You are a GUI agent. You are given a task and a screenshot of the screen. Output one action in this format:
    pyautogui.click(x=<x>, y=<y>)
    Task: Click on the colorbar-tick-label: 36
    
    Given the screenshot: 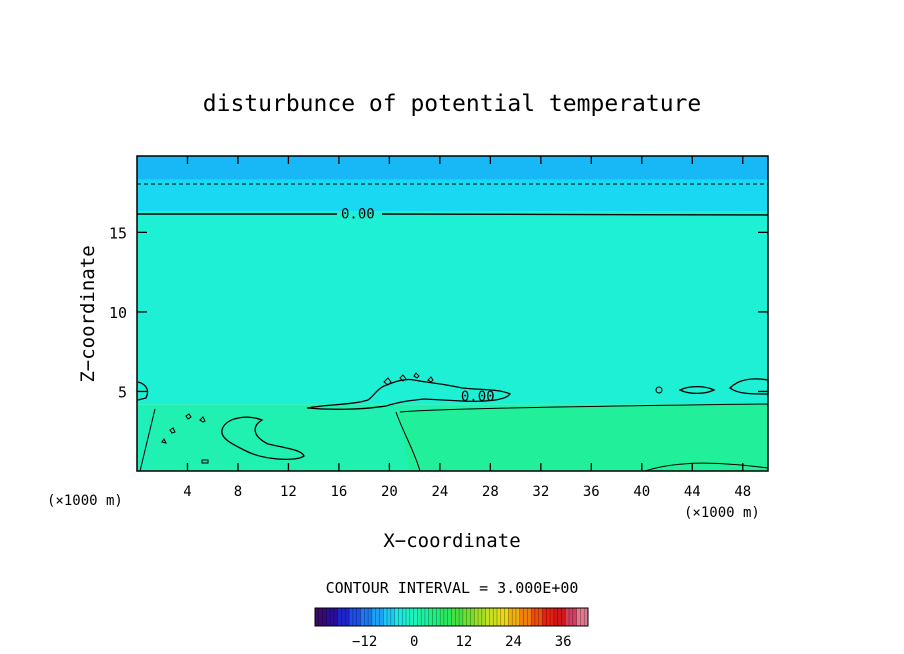 What is the action you would take?
    pyautogui.click(x=563, y=642)
    